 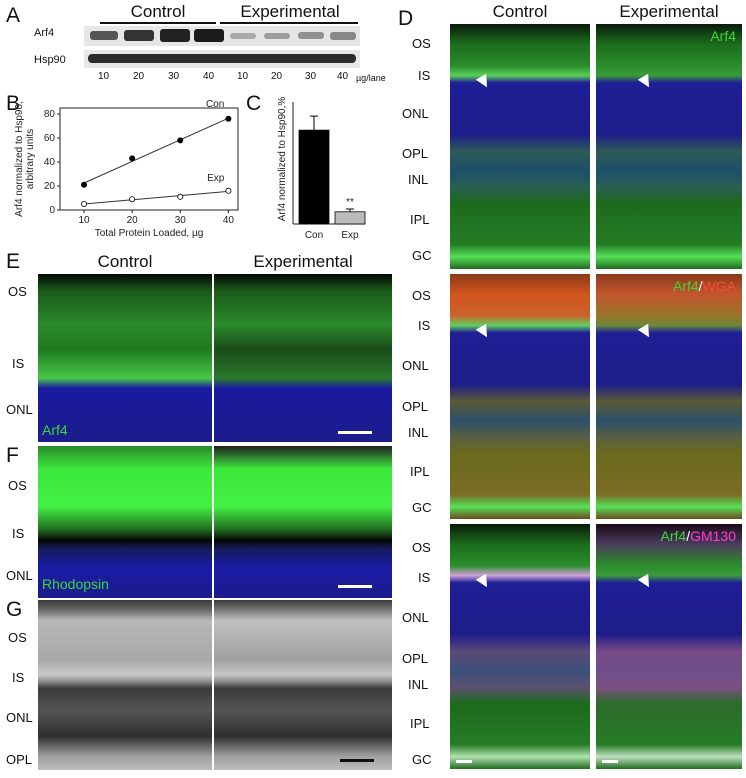 What do you see at coordinates (13, 15) in the screenshot?
I see `panel-label-a: A` at bounding box center [13, 15].